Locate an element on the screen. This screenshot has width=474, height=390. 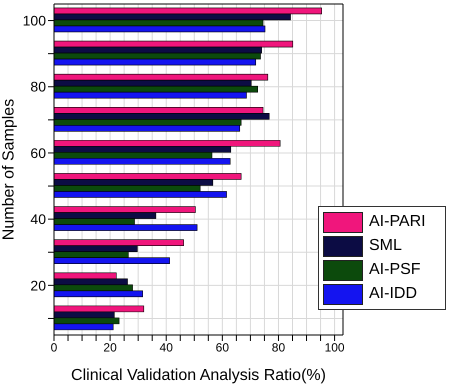
legend-label: AI-PARI is located at coordinates (397, 222).